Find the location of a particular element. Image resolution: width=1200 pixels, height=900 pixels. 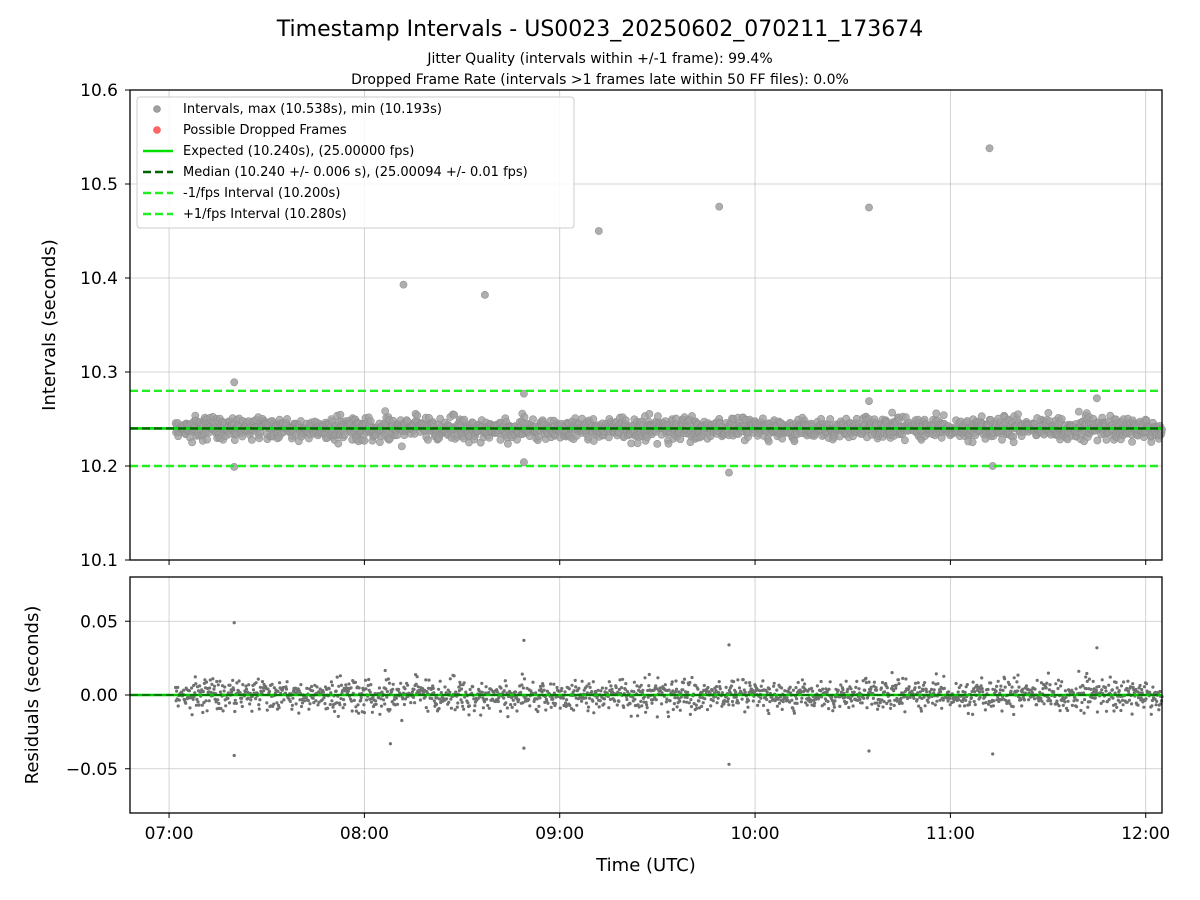

intervals-ytick-label: 10.3 is located at coordinates (99, 373).